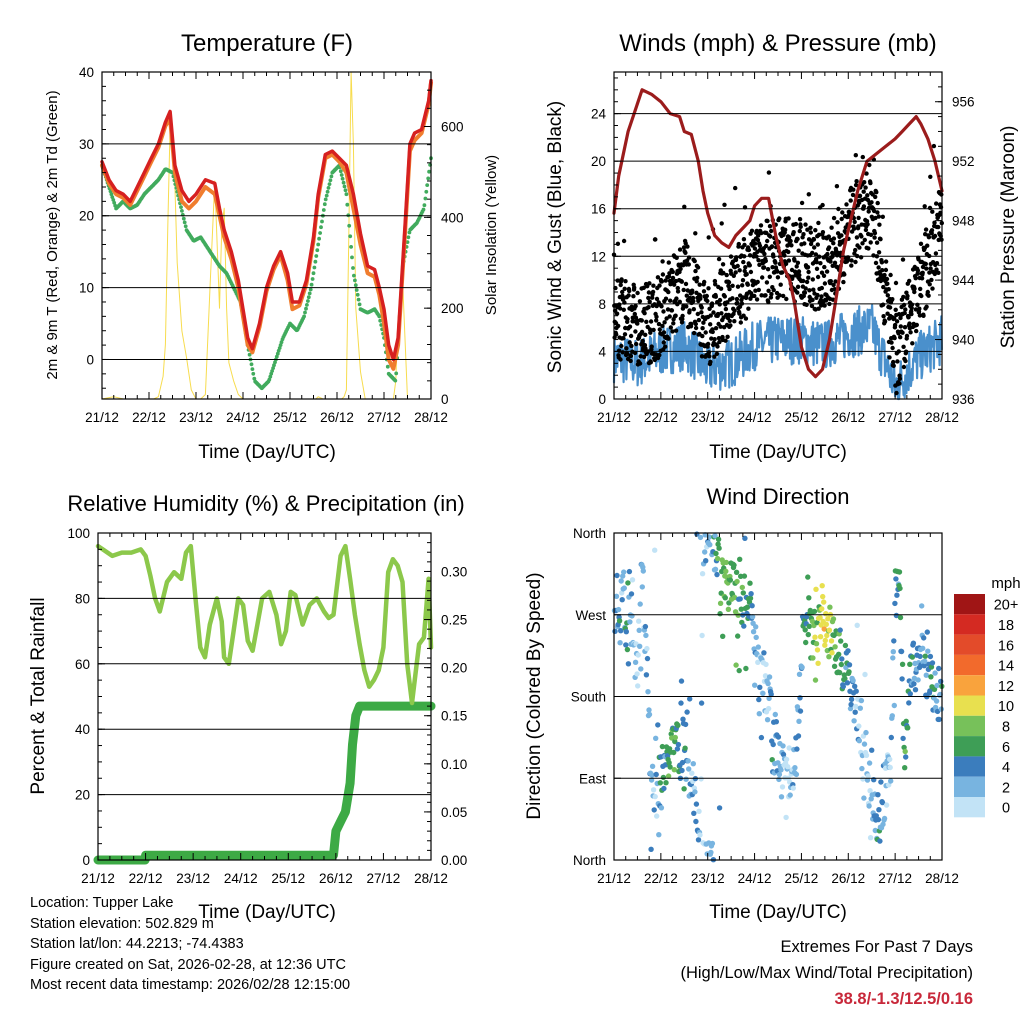 The image size is (1024, 1024). I want to click on y2-tick-label: 400, so click(452, 217).